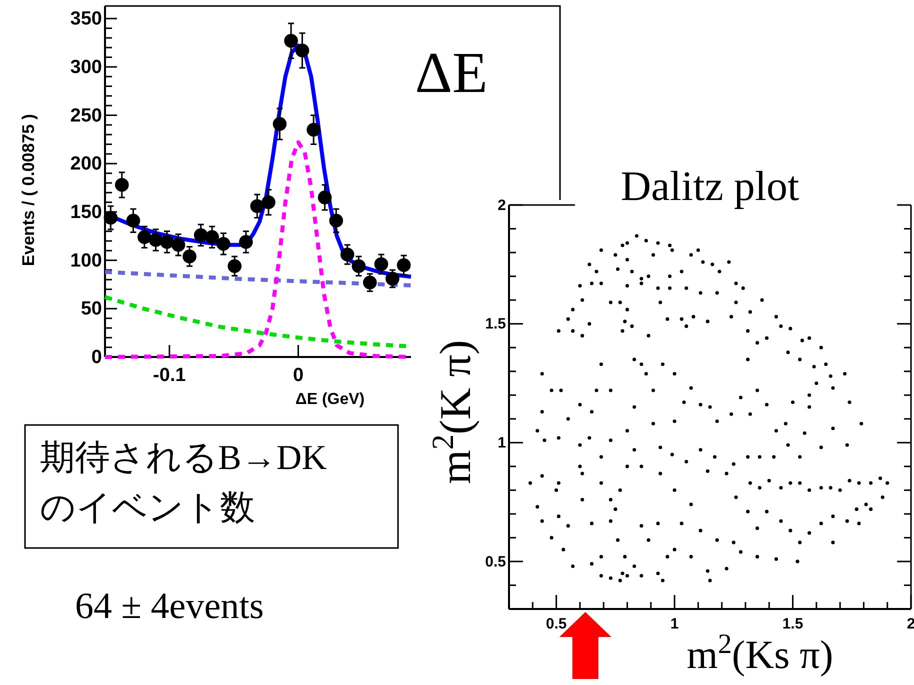  I want to click on x-tick-label: 1, so click(674, 624).